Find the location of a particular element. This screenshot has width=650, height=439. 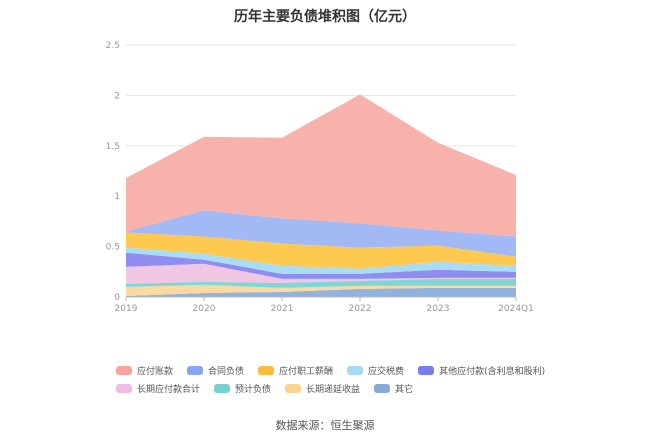

legend-label: 其它 is located at coordinates (404, 389).